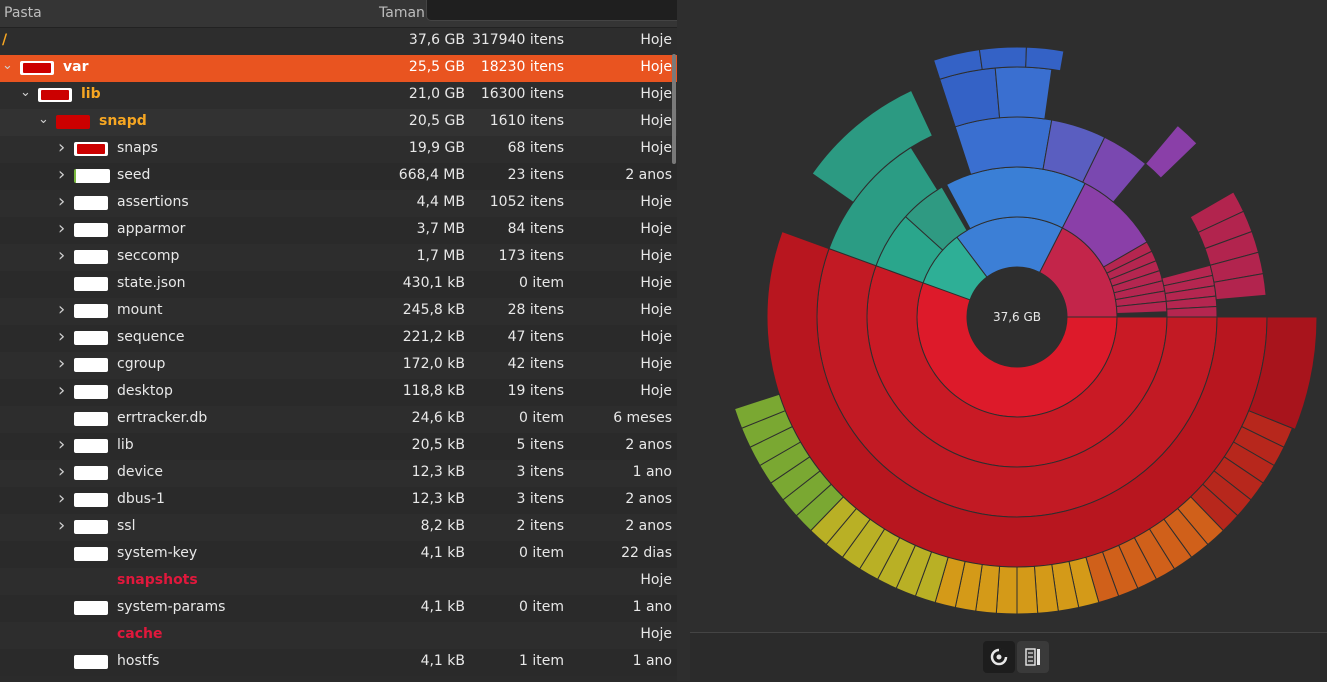 This screenshot has width=1327, height=682. Describe the element at coordinates (442, 553) in the screenshot. I see `row-size: 4,1 kB` at that location.